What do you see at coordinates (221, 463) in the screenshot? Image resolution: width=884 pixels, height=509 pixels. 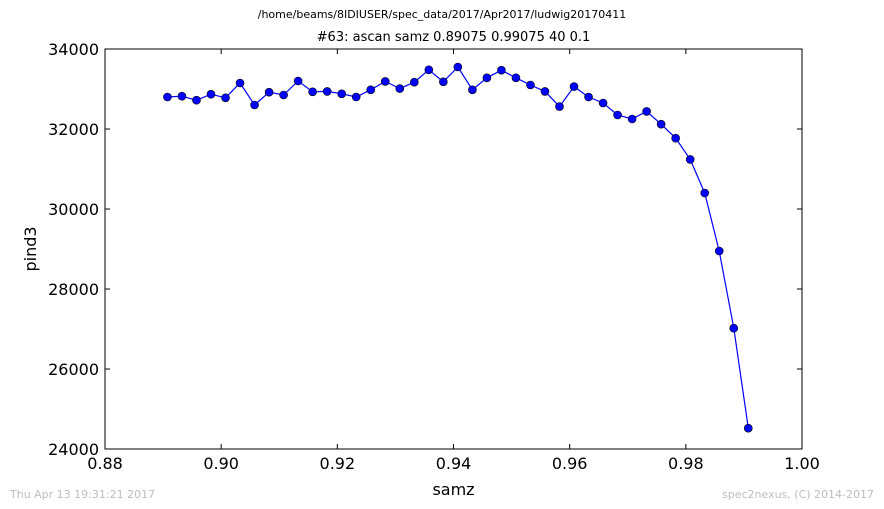 I see `x-tick-label: 0.90` at bounding box center [221, 463].